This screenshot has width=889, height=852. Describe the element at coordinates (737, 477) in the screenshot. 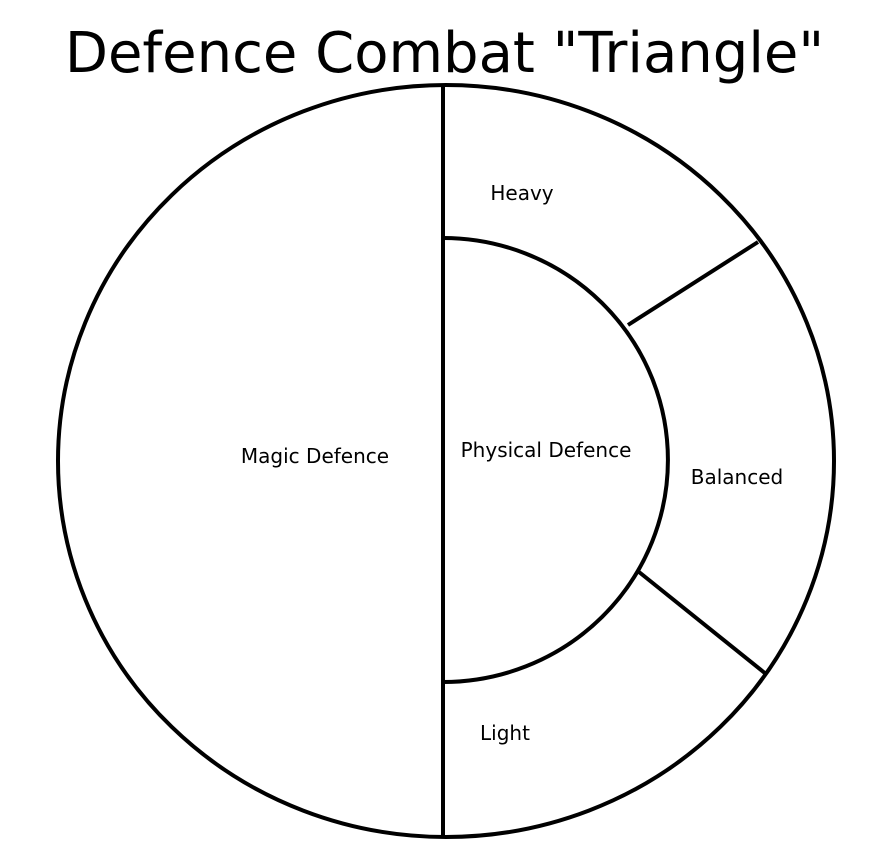

I see `label-balanced: Balanced` at that location.